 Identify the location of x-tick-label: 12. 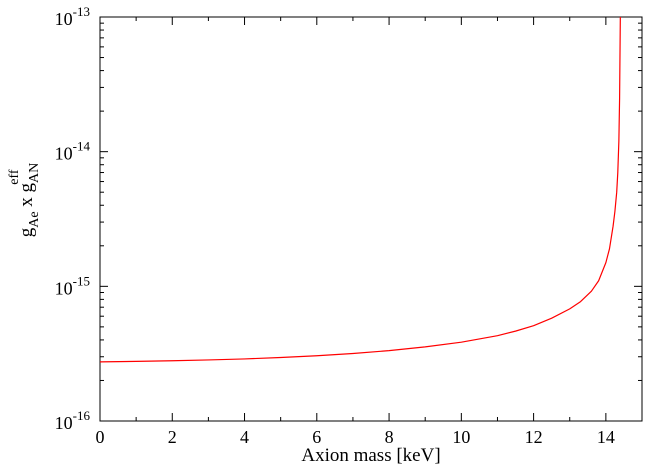
(534, 437).